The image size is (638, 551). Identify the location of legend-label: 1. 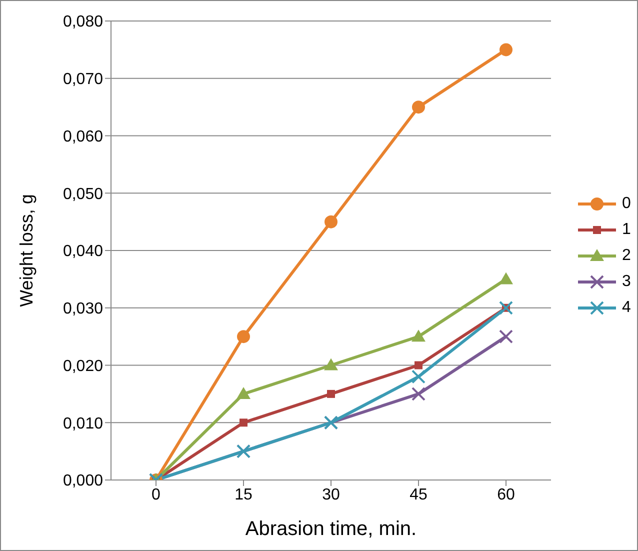
(626, 230).